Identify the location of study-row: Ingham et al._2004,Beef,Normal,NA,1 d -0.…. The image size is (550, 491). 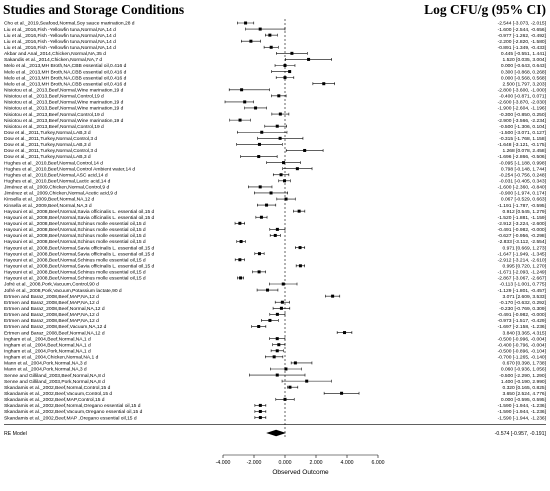
(275, 345).